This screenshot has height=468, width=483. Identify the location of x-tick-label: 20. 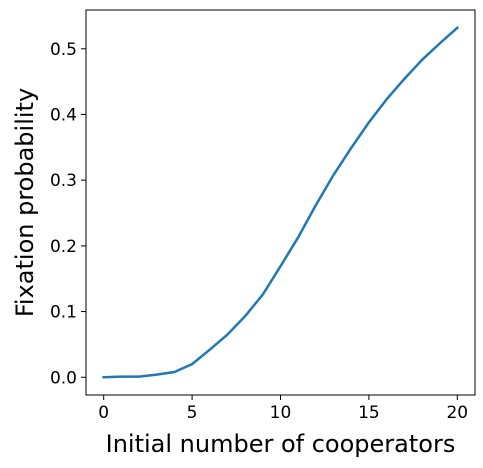
(457, 413).